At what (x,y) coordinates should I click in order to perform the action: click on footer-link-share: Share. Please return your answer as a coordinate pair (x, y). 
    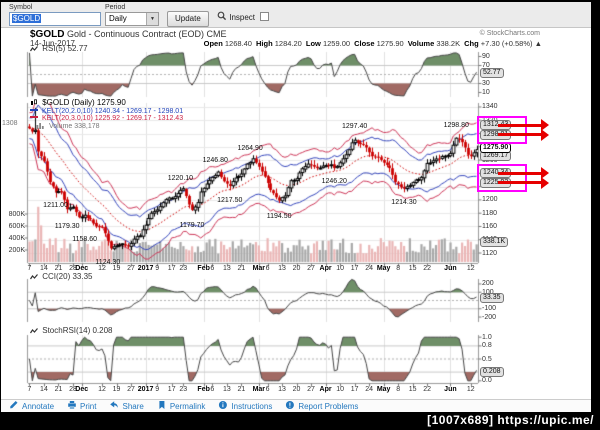
    Looking at the image, I should click on (126, 406).